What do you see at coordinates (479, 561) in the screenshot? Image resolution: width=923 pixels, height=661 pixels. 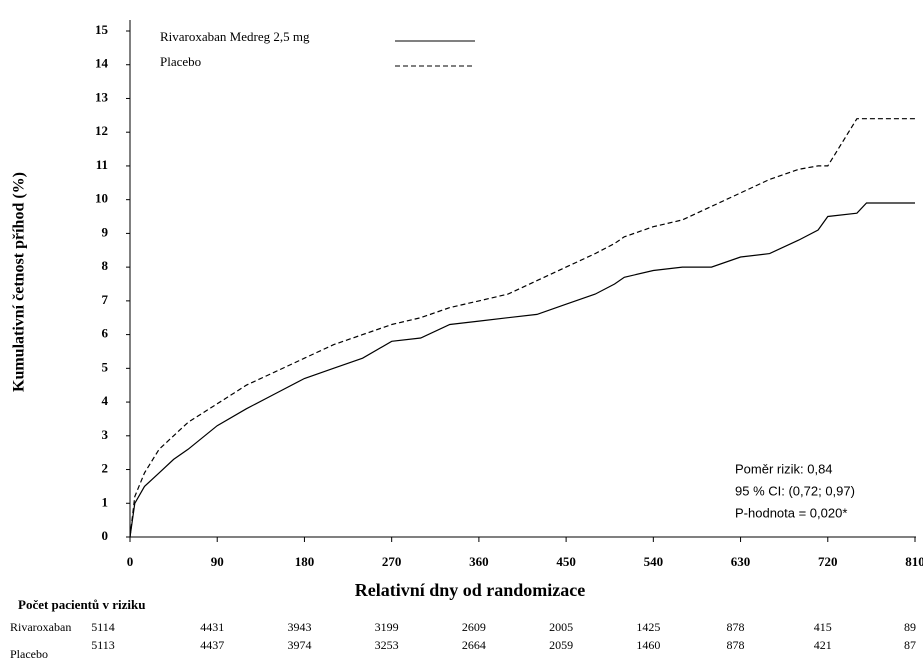 I see `x-tick-label: 360` at bounding box center [479, 561].